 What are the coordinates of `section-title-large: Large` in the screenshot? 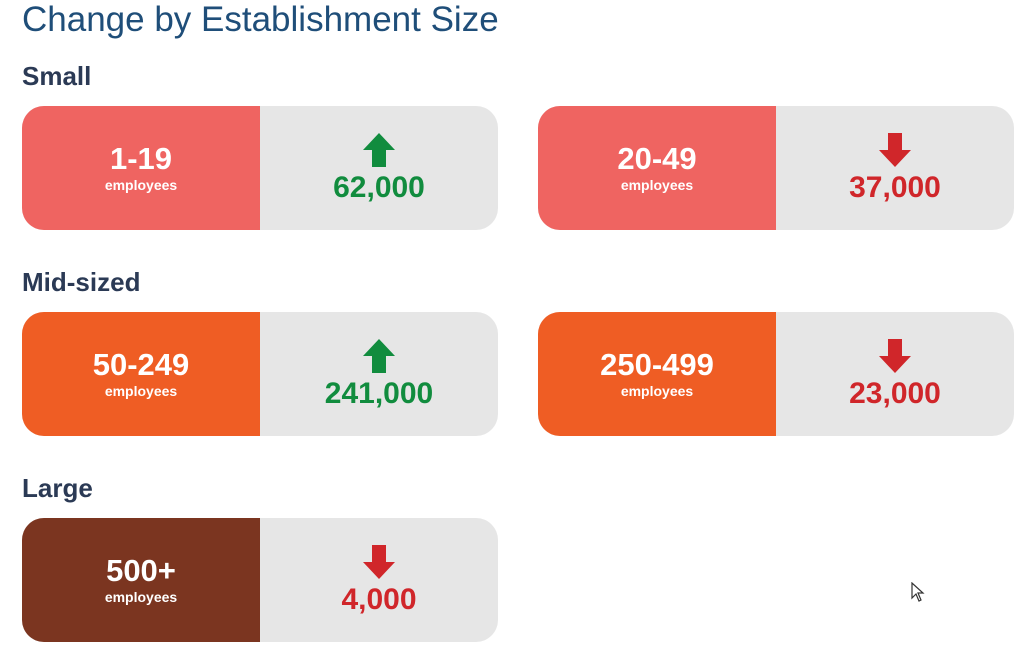 It's located at (57, 488).